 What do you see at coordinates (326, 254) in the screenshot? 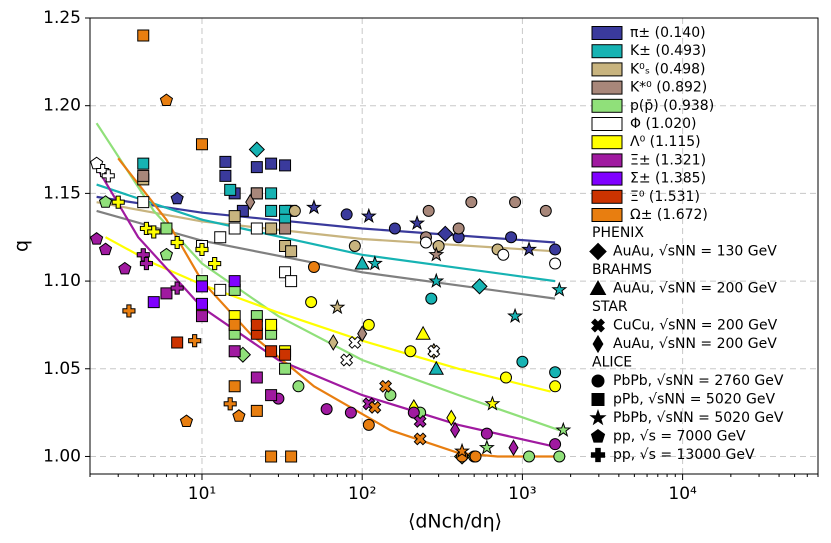
I see `fit-line` at bounding box center [326, 254].